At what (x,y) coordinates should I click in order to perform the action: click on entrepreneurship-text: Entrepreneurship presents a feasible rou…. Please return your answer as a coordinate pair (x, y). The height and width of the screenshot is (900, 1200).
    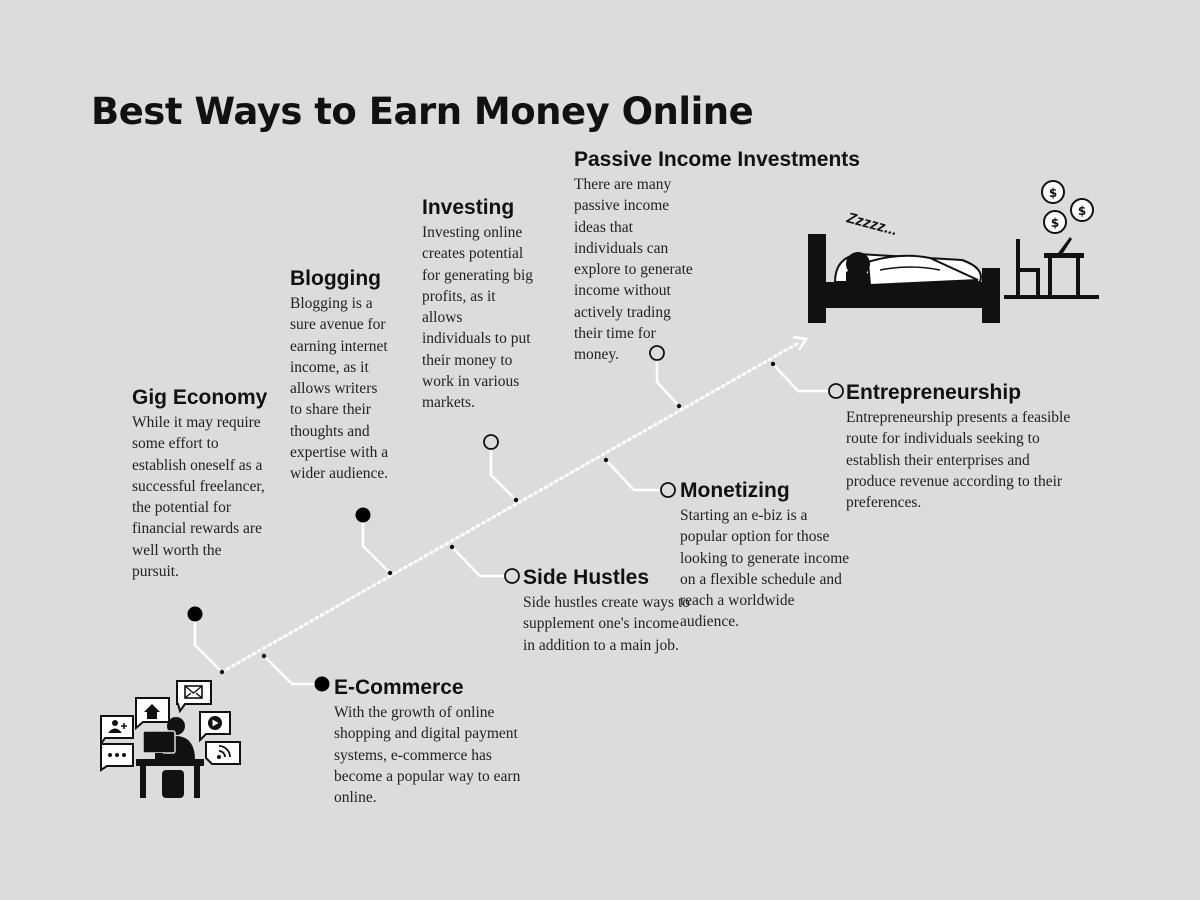
    Looking at the image, I should click on (958, 460).